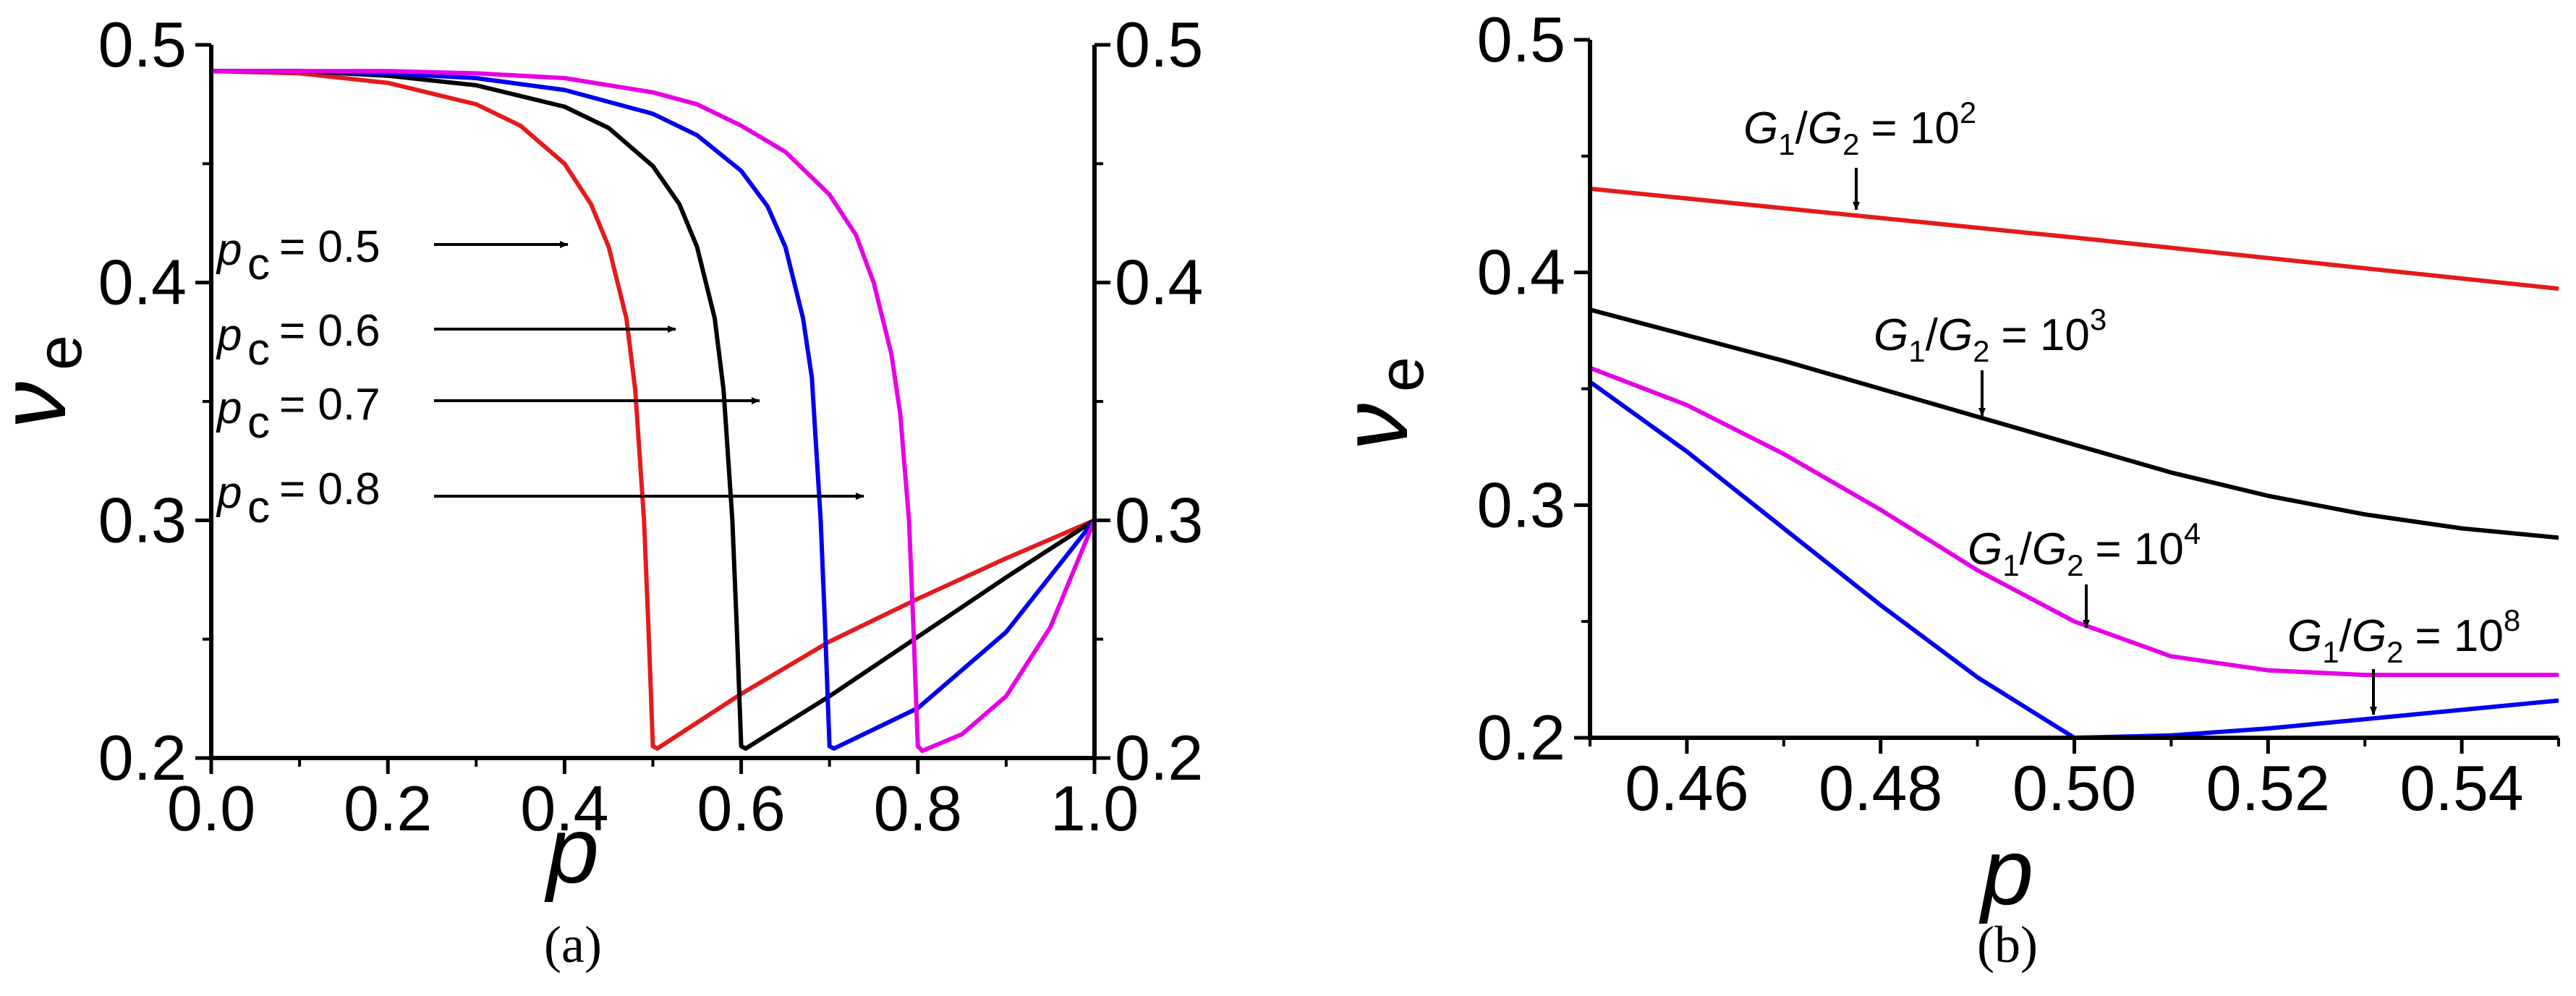 This screenshot has height=996, width=2576. What do you see at coordinates (258, 423) in the screenshot?
I see `annotation-pc-0.7-sub: c` at bounding box center [258, 423].